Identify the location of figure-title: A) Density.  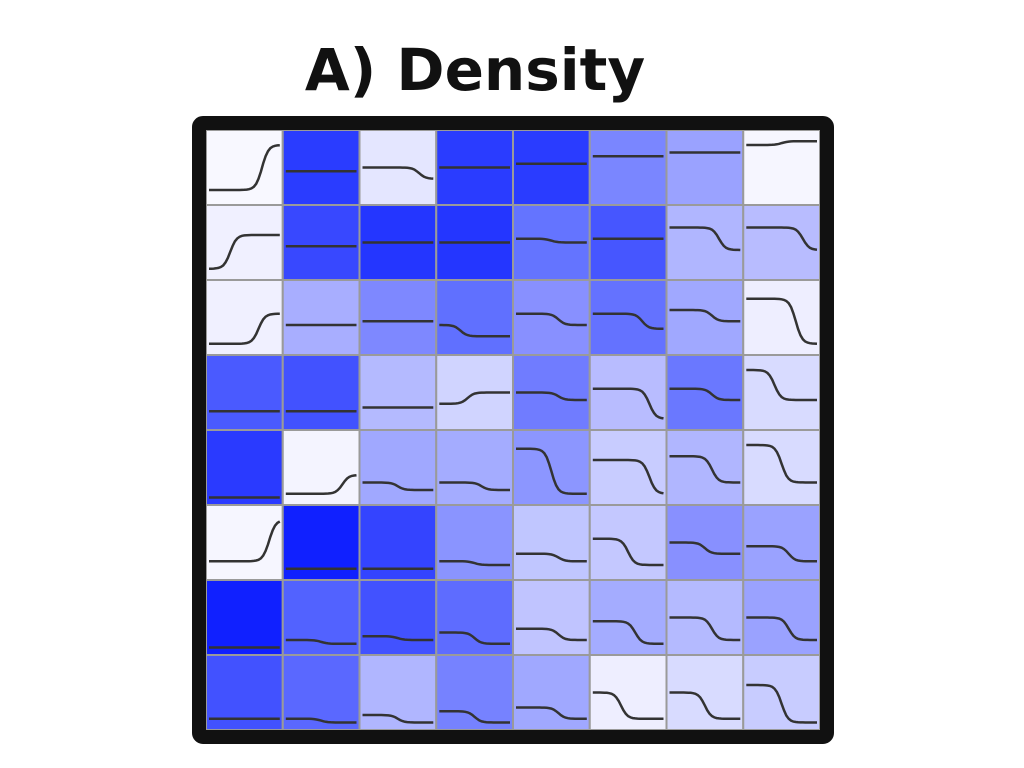
(475, 70).